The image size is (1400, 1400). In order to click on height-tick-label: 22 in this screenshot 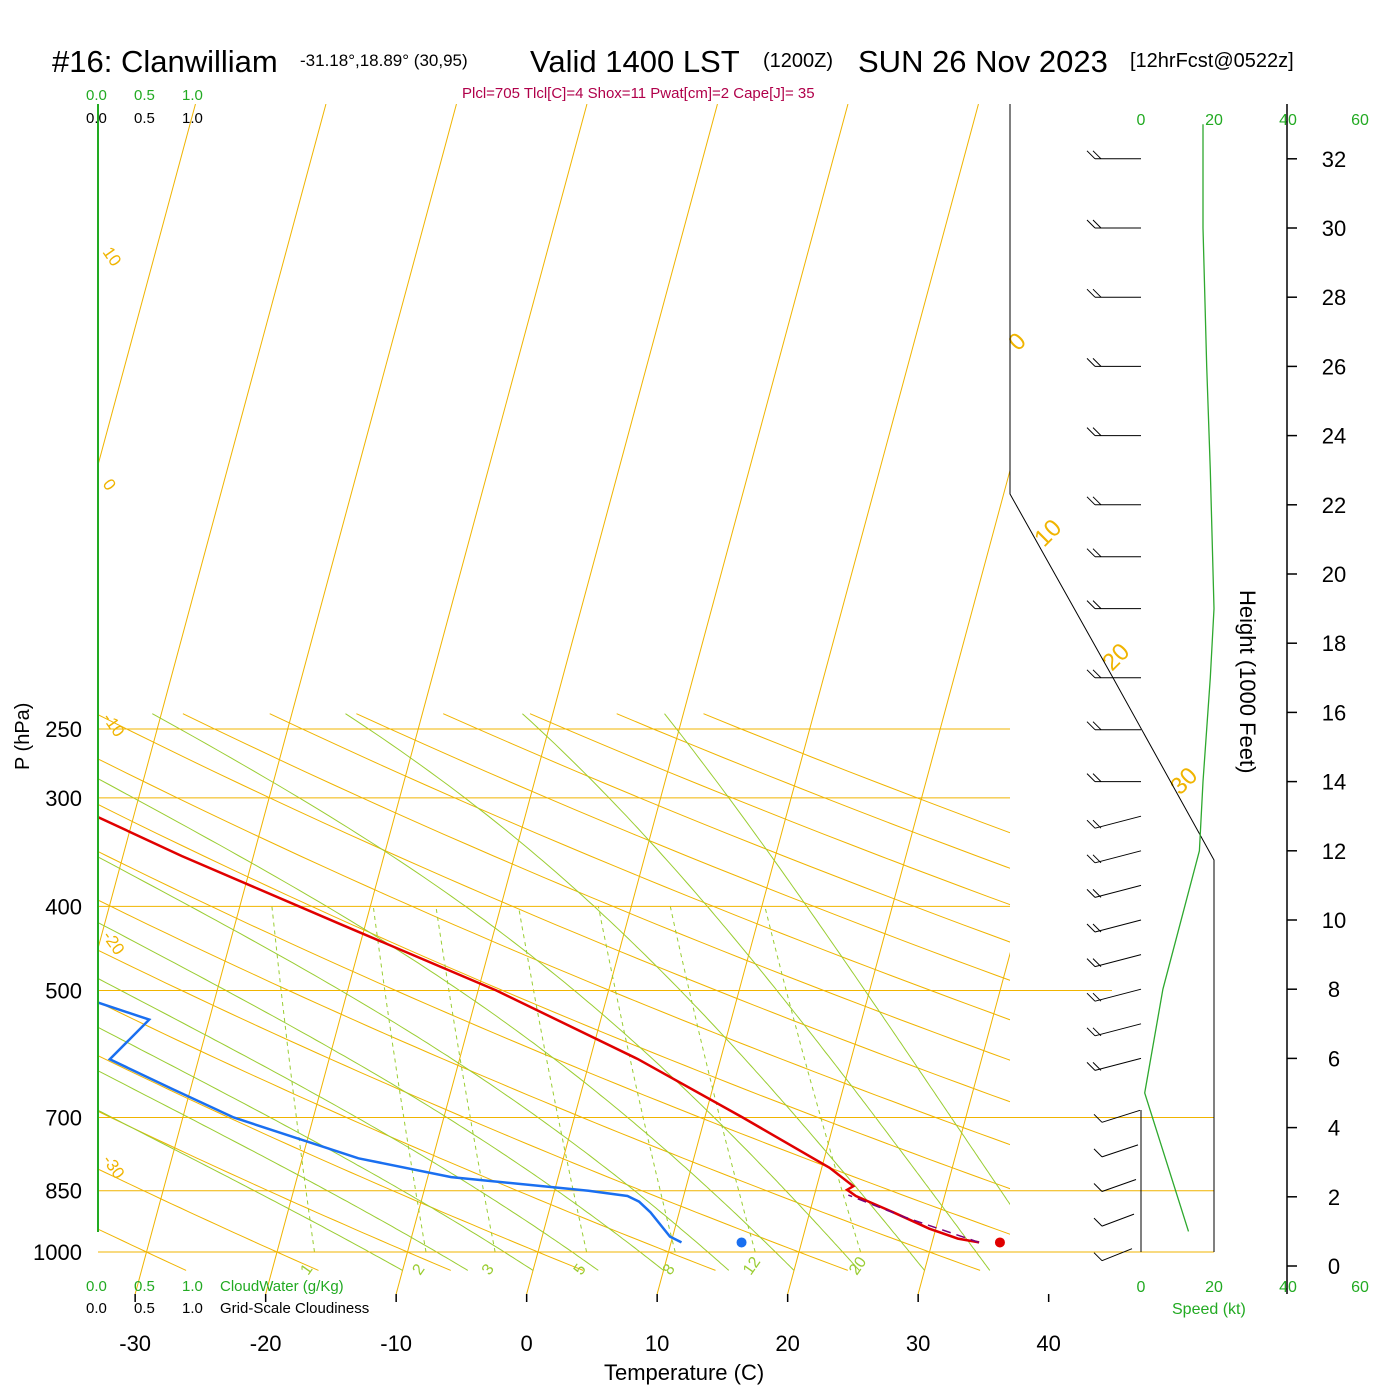, I will do `click(1334, 505)`.